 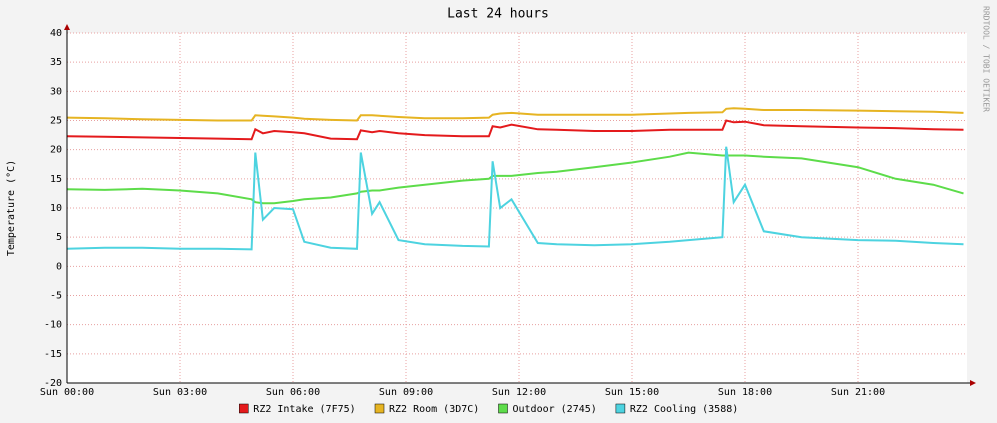 What do you see at coordinates (973, 383) in the screenshot?
I see `x-arrow` at bounding box center [973, 383].